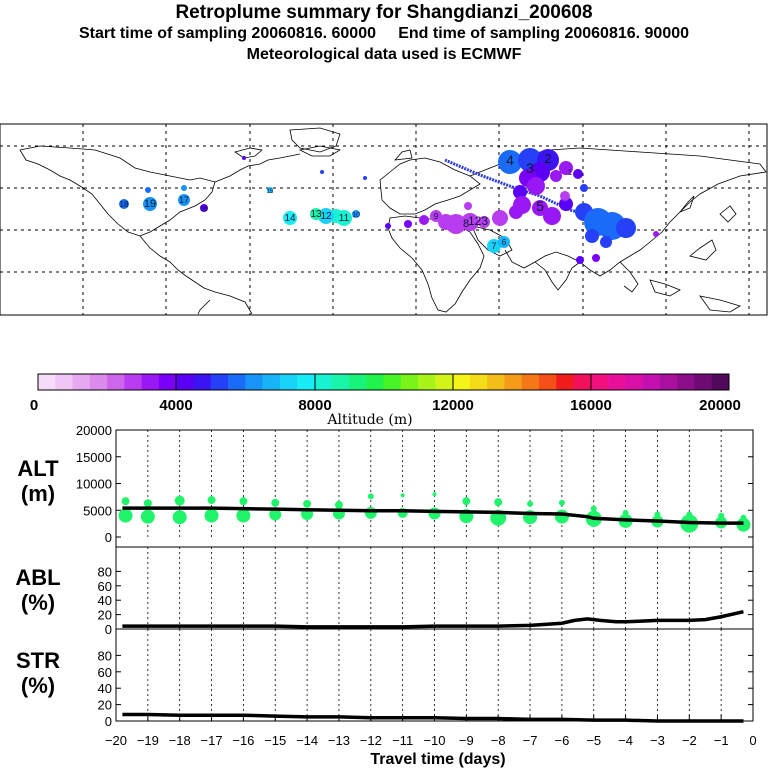 Image resolution: width=768 pixels, height=768 pixels. What do you see at coordinates (721, 740) in the screenshot?
I see `x-tick-label: −1` at bounding box center [721, 740].